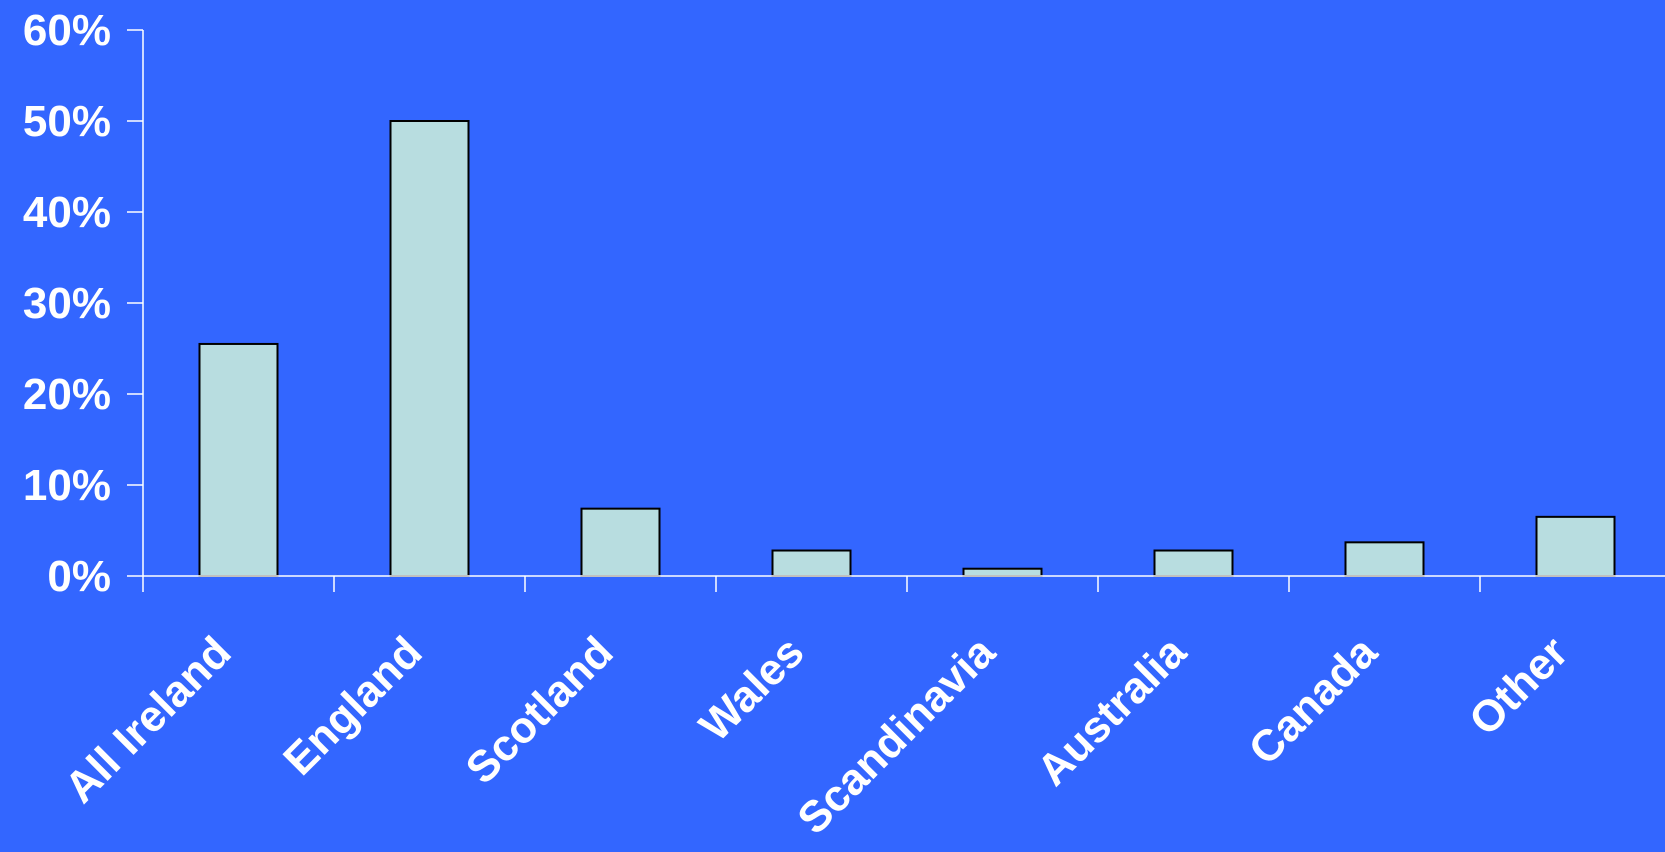 This screenshot has height=852, width=1665. What do you see at coordinates (1313, 700) in the screenshot?
I see `x-tick-label: Canada` at bounding box center [1313, 700].